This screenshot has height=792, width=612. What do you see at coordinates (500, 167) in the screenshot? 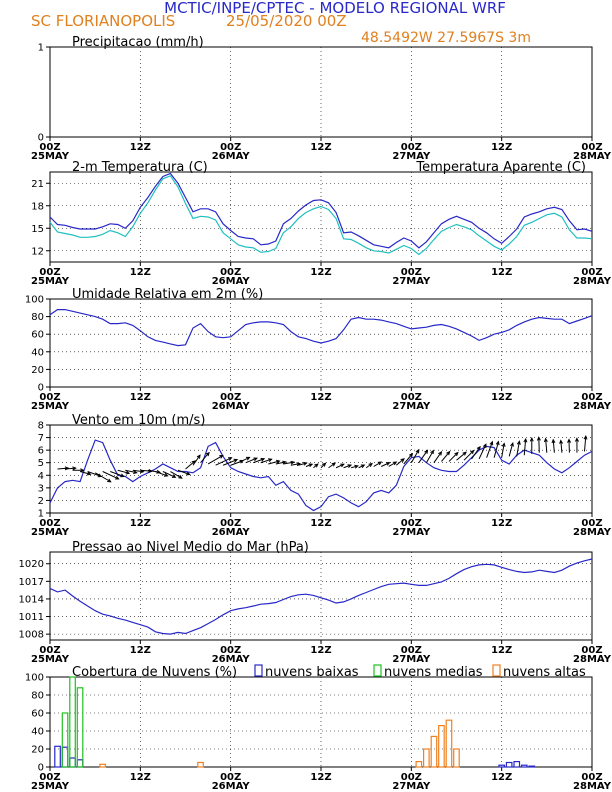
I see `temp-right-title: Temperatura Aparente (C)` at bounding box center [500, 167].